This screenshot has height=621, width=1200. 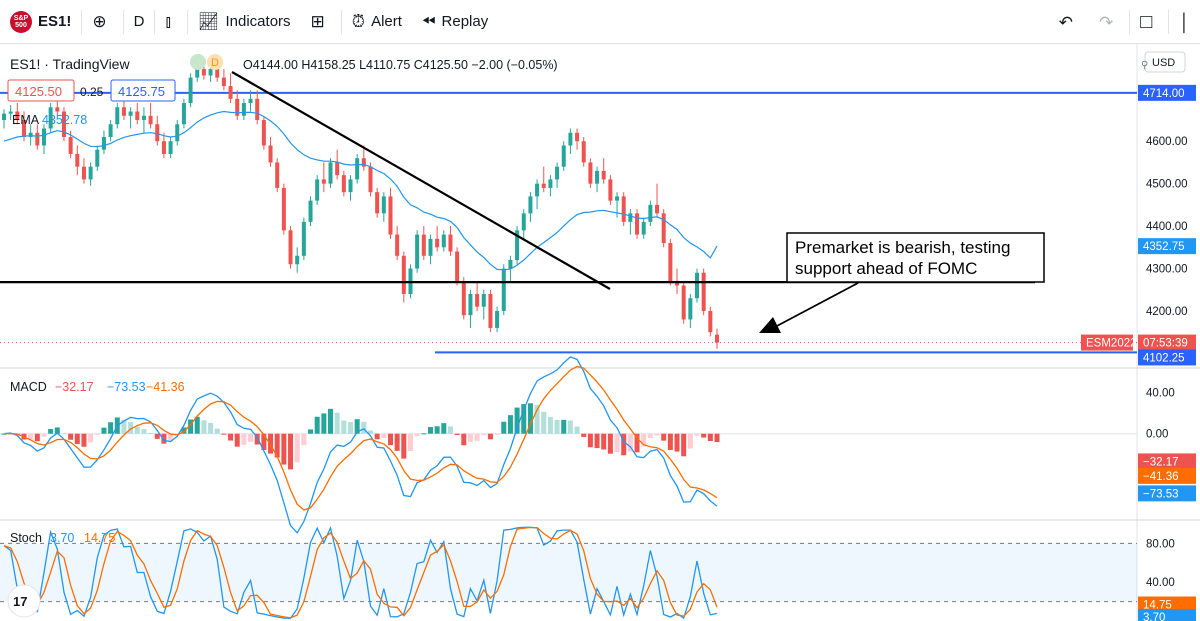 I want to click on alert-label: Alert, so click(x=386, y=21).